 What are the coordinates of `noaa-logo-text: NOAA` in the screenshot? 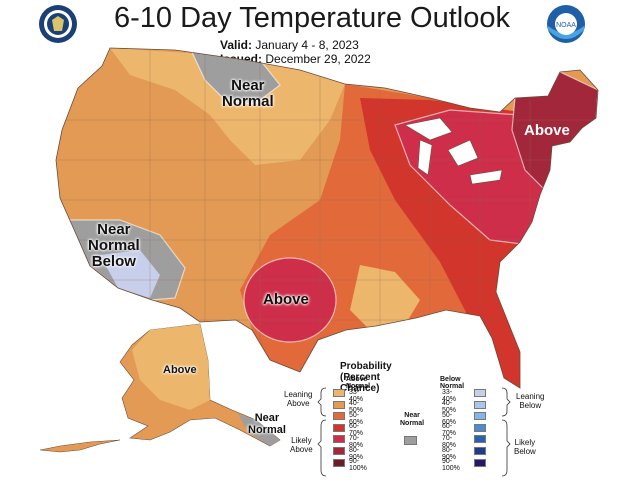 It's located at (566, 25).